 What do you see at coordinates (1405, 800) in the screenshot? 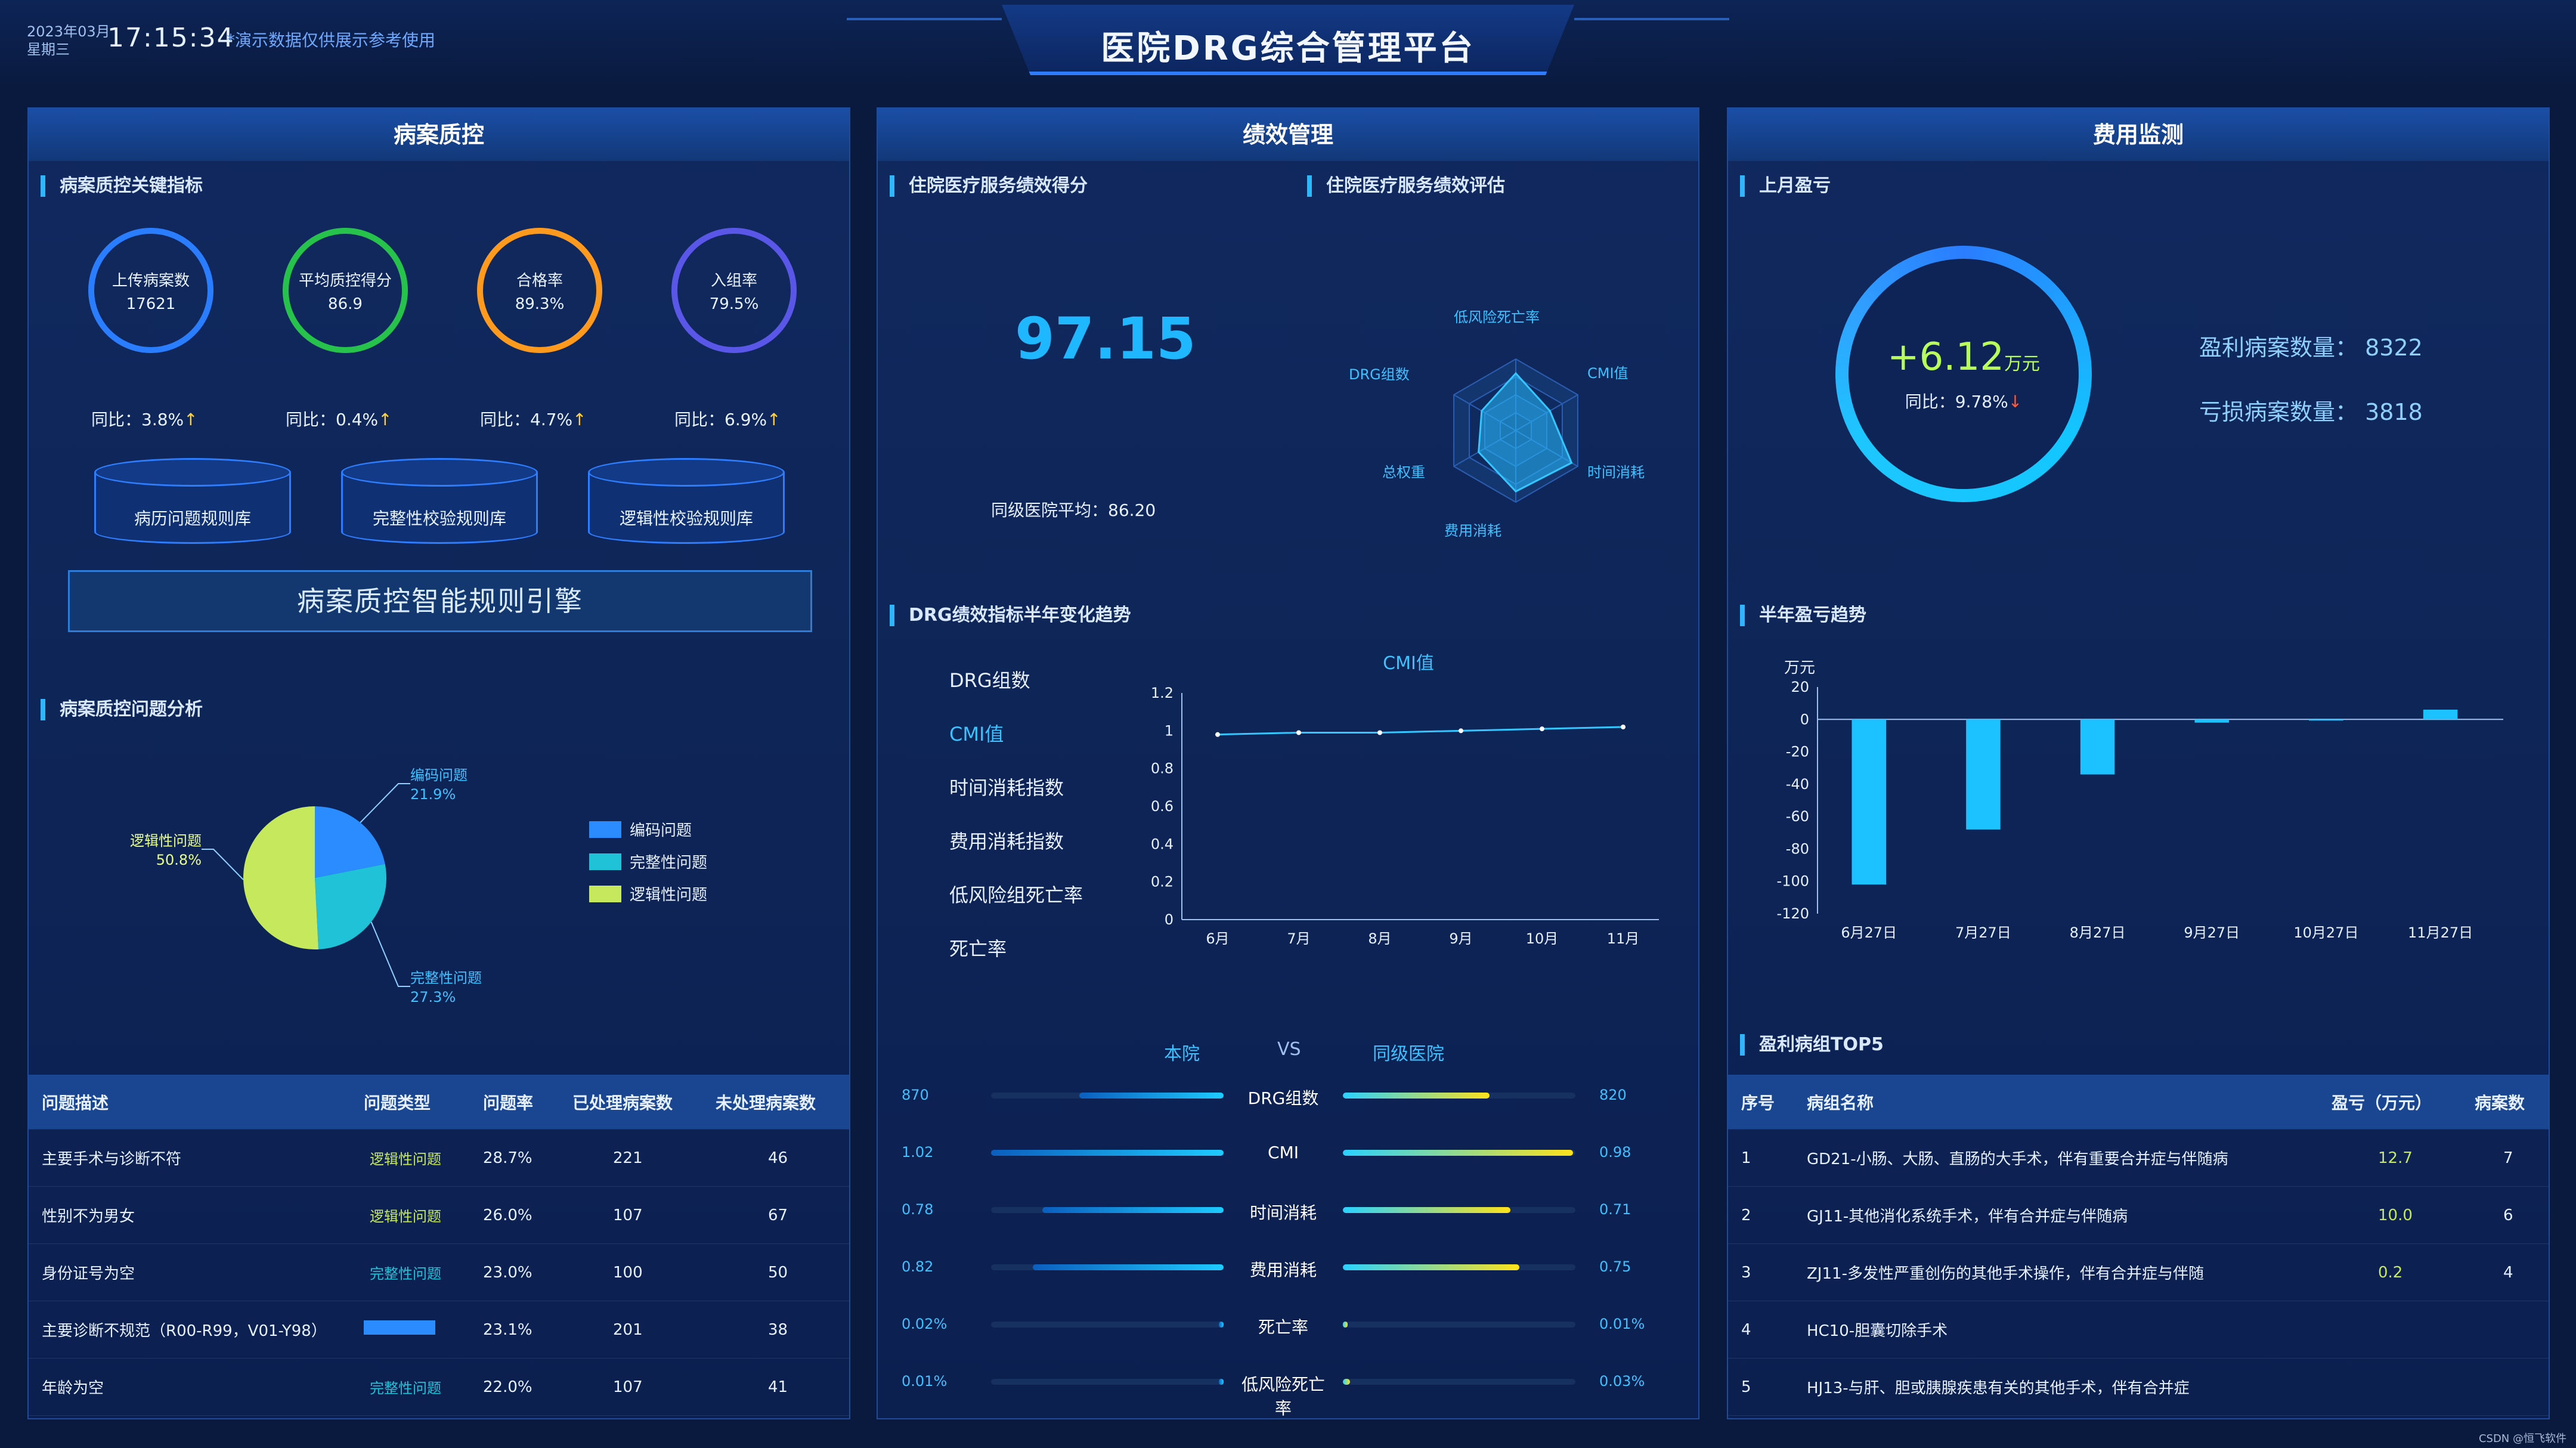
I see `cmi-line-chart: CMI值 0 0.2 0.4 0.6 0.8 1 1.2 6月 7月 8月 9月 10月 11月` at bounding box center [1405, 800].